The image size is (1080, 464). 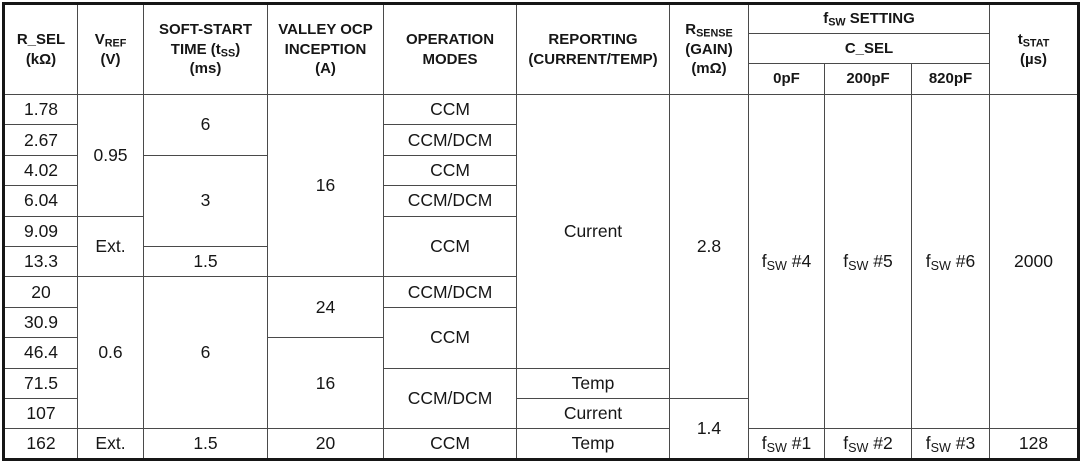 I want to click on cell-r-sel: 6.04, so click(x=40, y=201).